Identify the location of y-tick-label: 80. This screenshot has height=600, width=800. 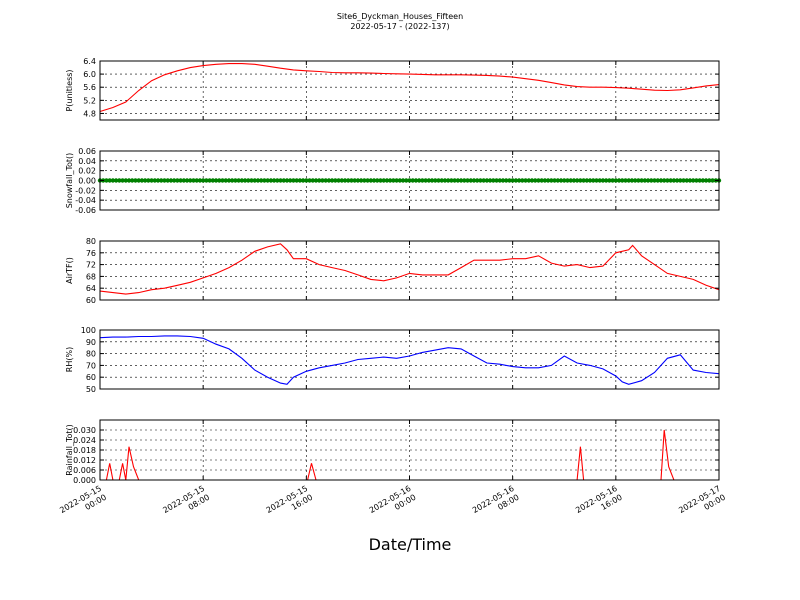
(91, 241).